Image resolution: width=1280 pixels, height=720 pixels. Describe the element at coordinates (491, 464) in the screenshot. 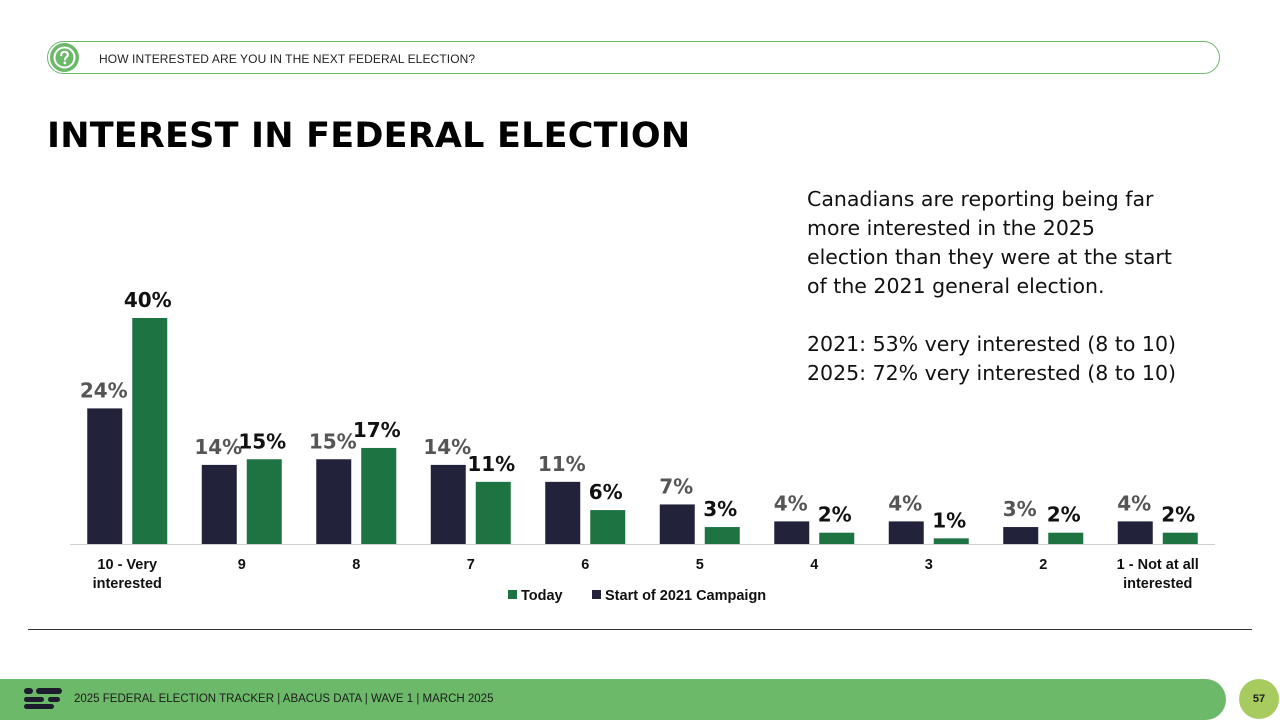

I see `data-label-today: 11%` at that location.